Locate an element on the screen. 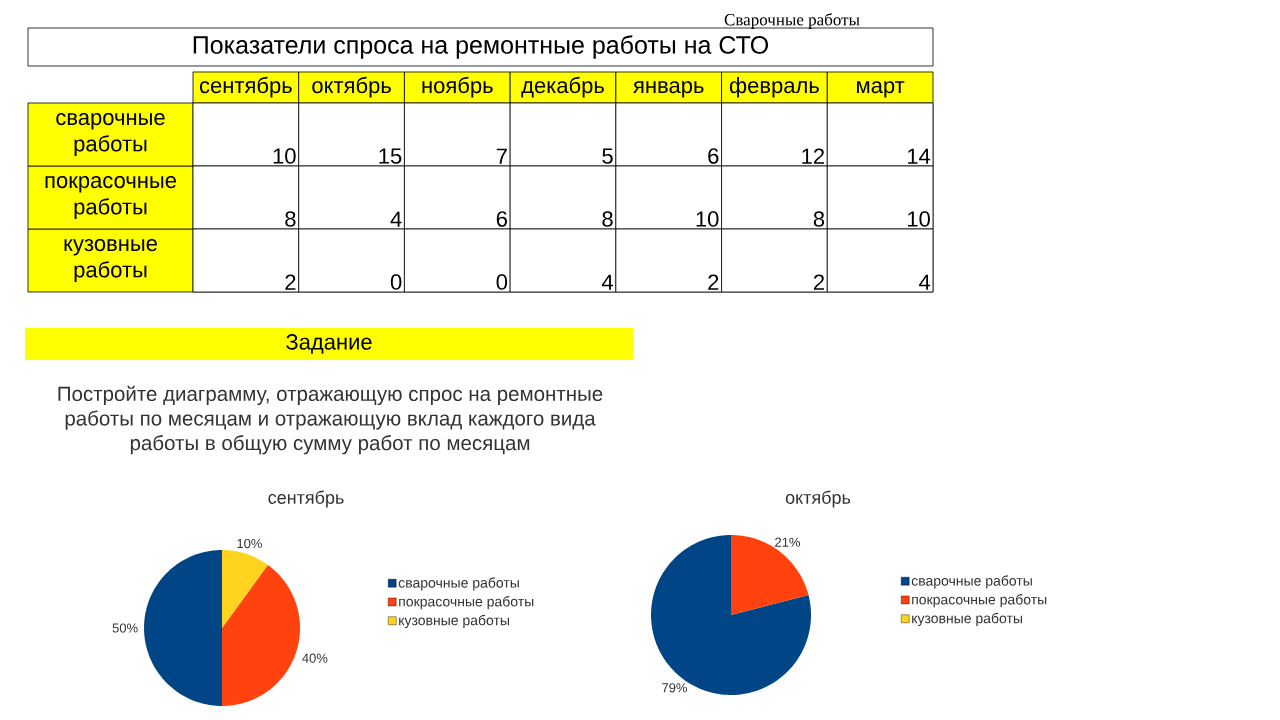 The height and width of the screenshot is (720, 1280). data-label: 15 is located at coordinates (390, 156).